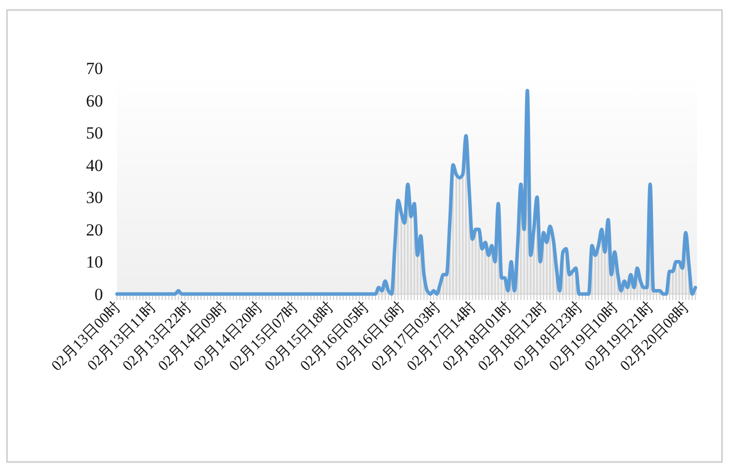  Describe the element at coordinates (98, 294) in the screenshot. I see `y-tick-label: 0` at that location.